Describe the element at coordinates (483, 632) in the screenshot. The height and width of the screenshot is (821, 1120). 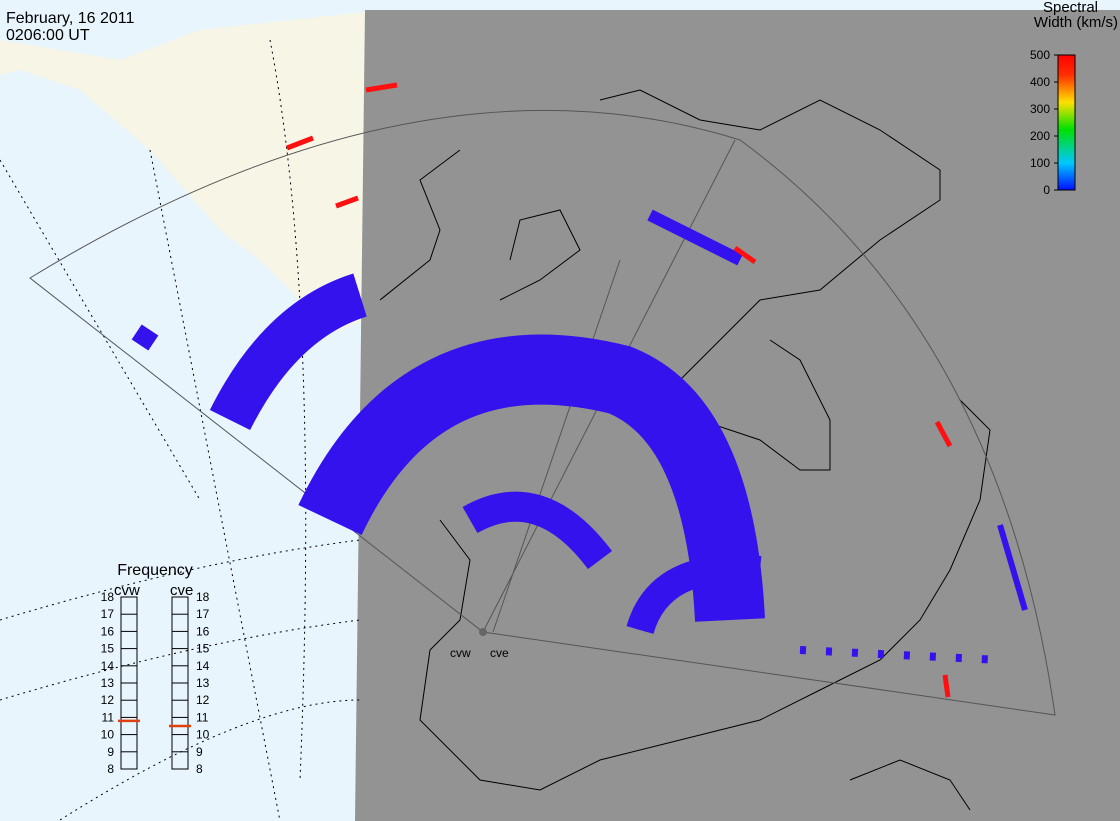
I see `radar-site` at that location.